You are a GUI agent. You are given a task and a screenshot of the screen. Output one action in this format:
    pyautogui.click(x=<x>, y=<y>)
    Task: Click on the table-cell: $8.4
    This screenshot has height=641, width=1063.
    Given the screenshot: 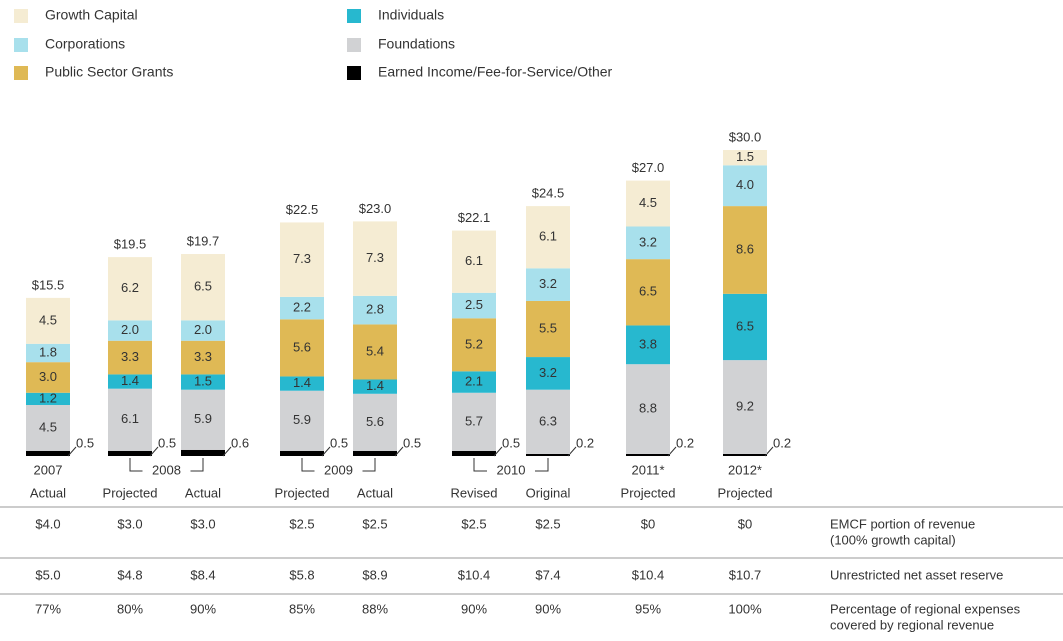 What is the action you would take?
    pyautogui.click(x=202, y=574)
    